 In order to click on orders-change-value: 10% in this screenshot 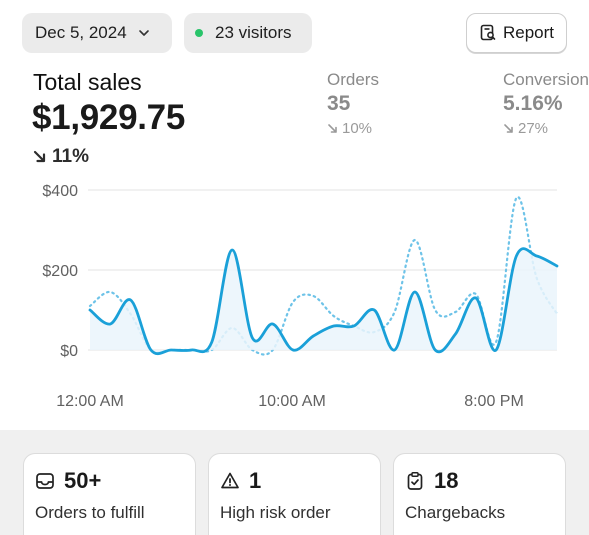, I will do `click(357, 128)`.